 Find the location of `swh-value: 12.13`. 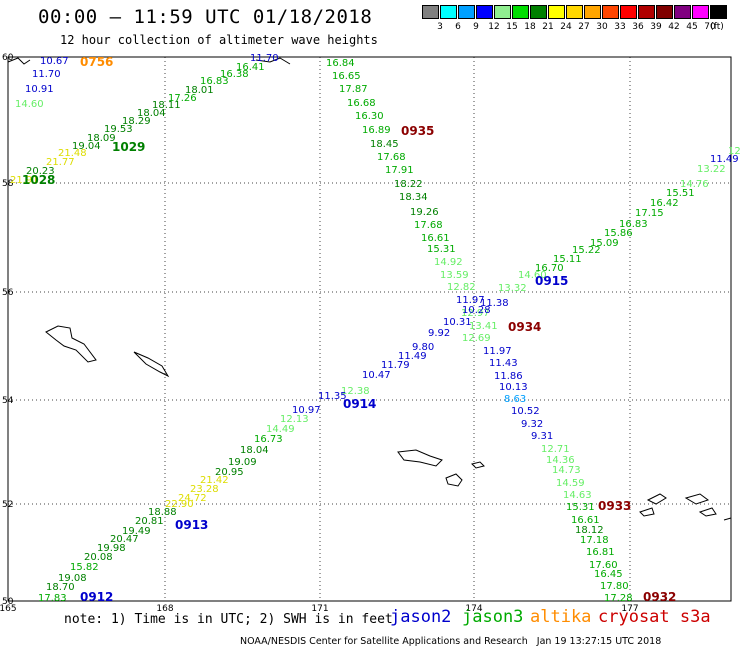

swh-value: 12.13 is located at coordinates (294, 419).